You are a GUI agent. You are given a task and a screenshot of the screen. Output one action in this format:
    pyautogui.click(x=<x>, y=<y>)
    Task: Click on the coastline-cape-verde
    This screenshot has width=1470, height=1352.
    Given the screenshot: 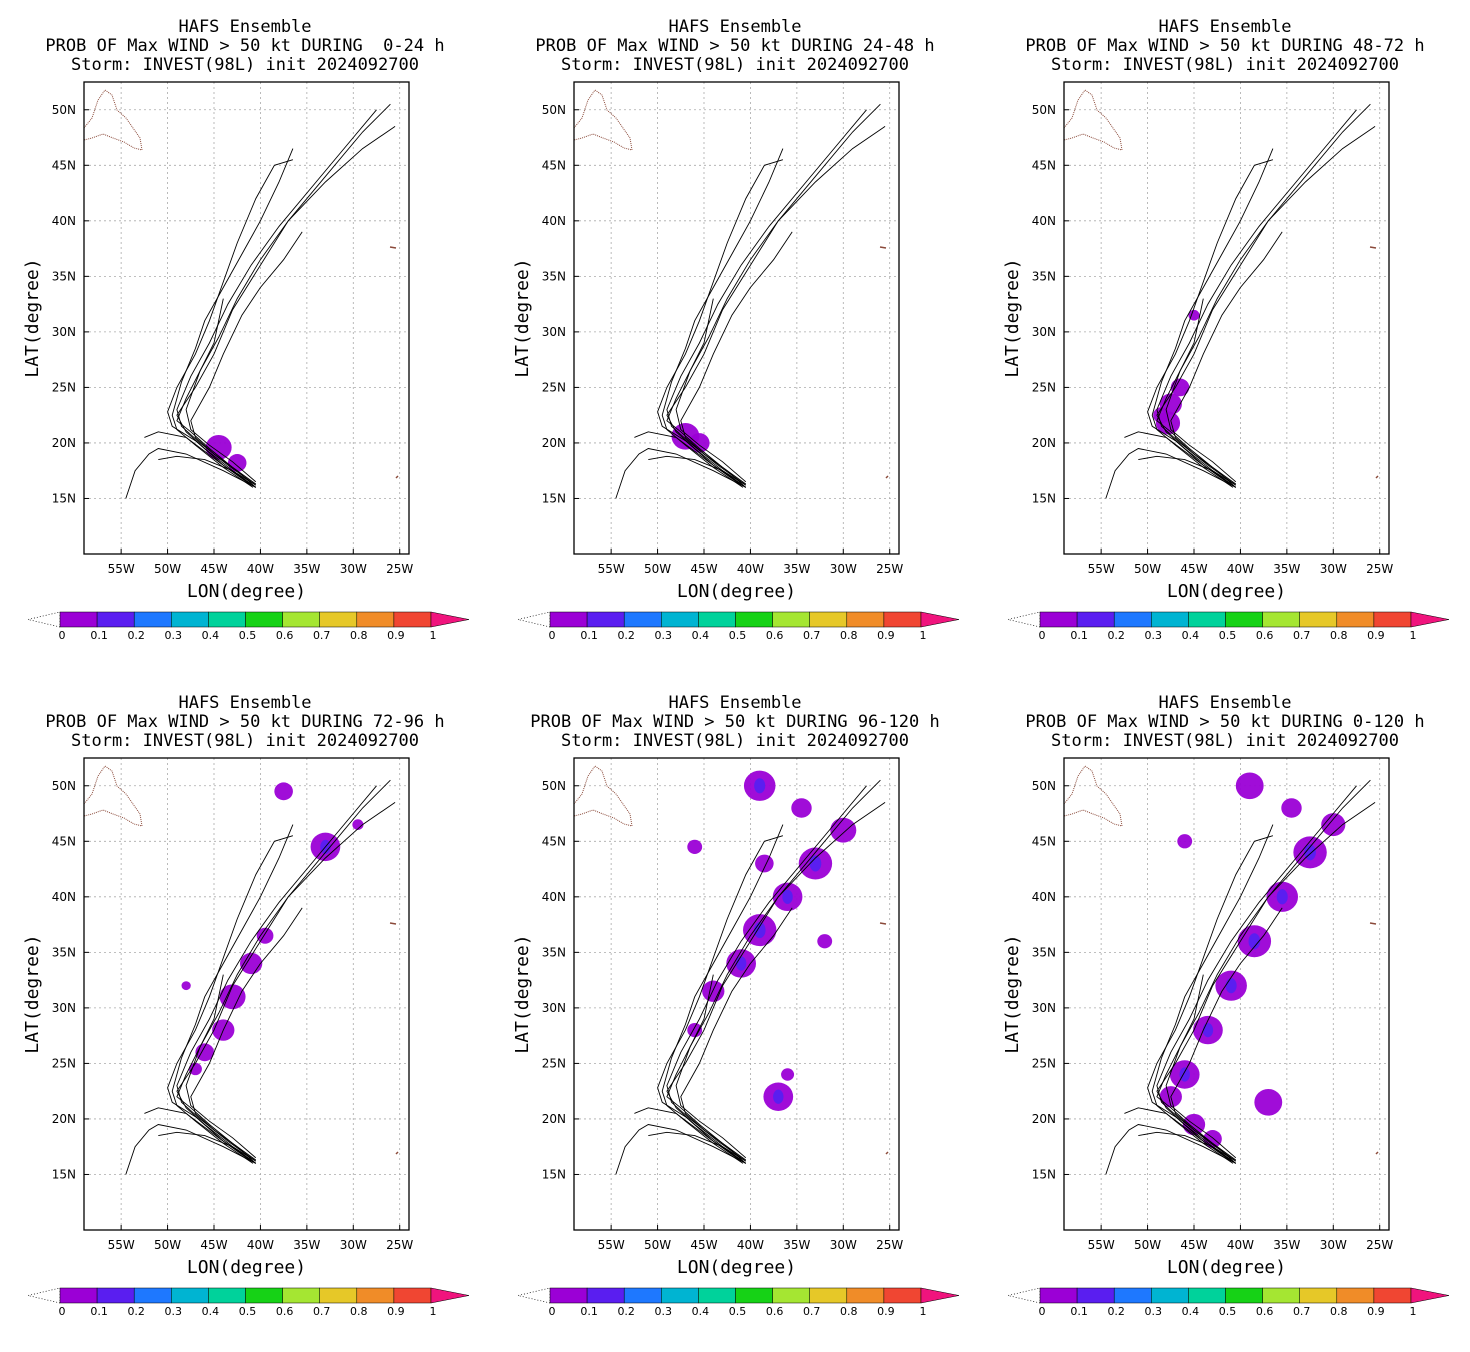 What is the action you would take?
    pyautogui.click(x=1377, y=477)
    